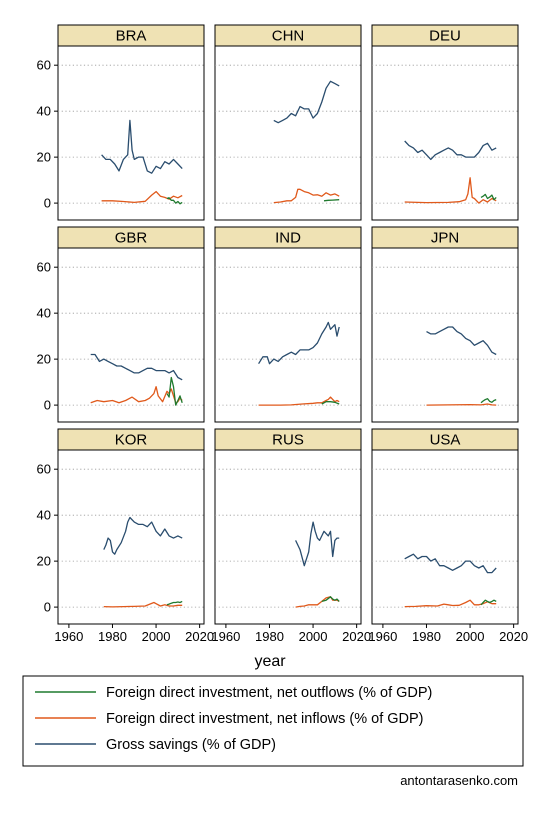 The width and height of the screenshot is (540, 815). I want to click on panel-chn: CHN, so click(288, 122).